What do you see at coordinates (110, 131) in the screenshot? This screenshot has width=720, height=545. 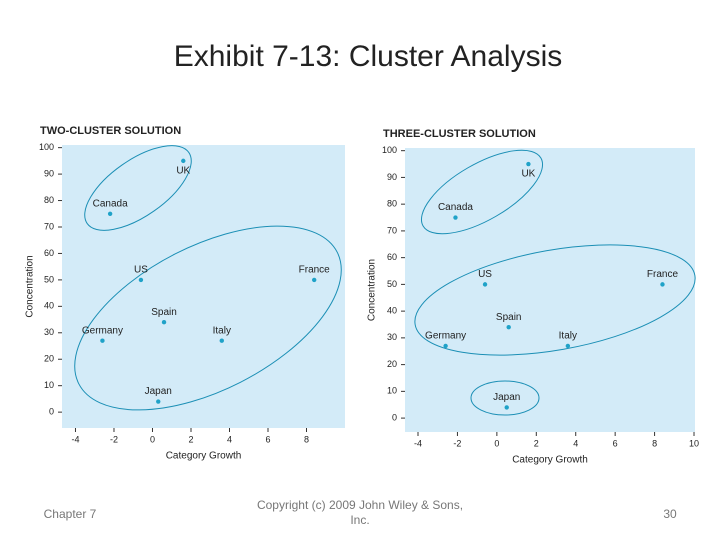 I see `chart-title: TWO-CLUSTER SOLUTION` at bounding box center [110, 131].